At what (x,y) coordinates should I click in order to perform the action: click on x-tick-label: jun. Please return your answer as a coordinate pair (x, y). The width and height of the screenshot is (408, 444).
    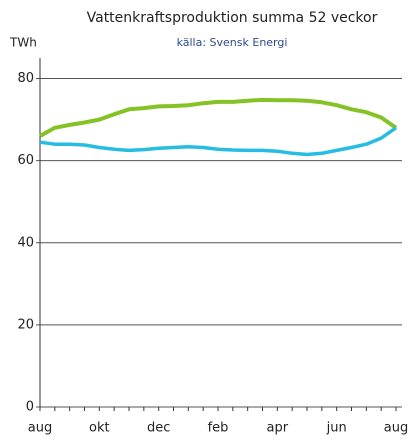
    Looking at the image, I should click on (336, 428).